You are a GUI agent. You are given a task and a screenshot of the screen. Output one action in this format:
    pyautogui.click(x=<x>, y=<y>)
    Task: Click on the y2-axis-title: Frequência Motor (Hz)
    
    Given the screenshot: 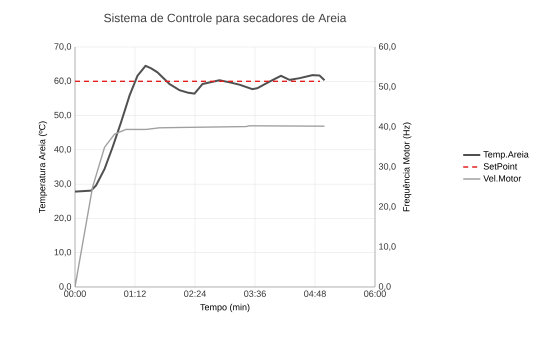 What is the action you would take?
    pyautogui.click(x=407, y=167)
    